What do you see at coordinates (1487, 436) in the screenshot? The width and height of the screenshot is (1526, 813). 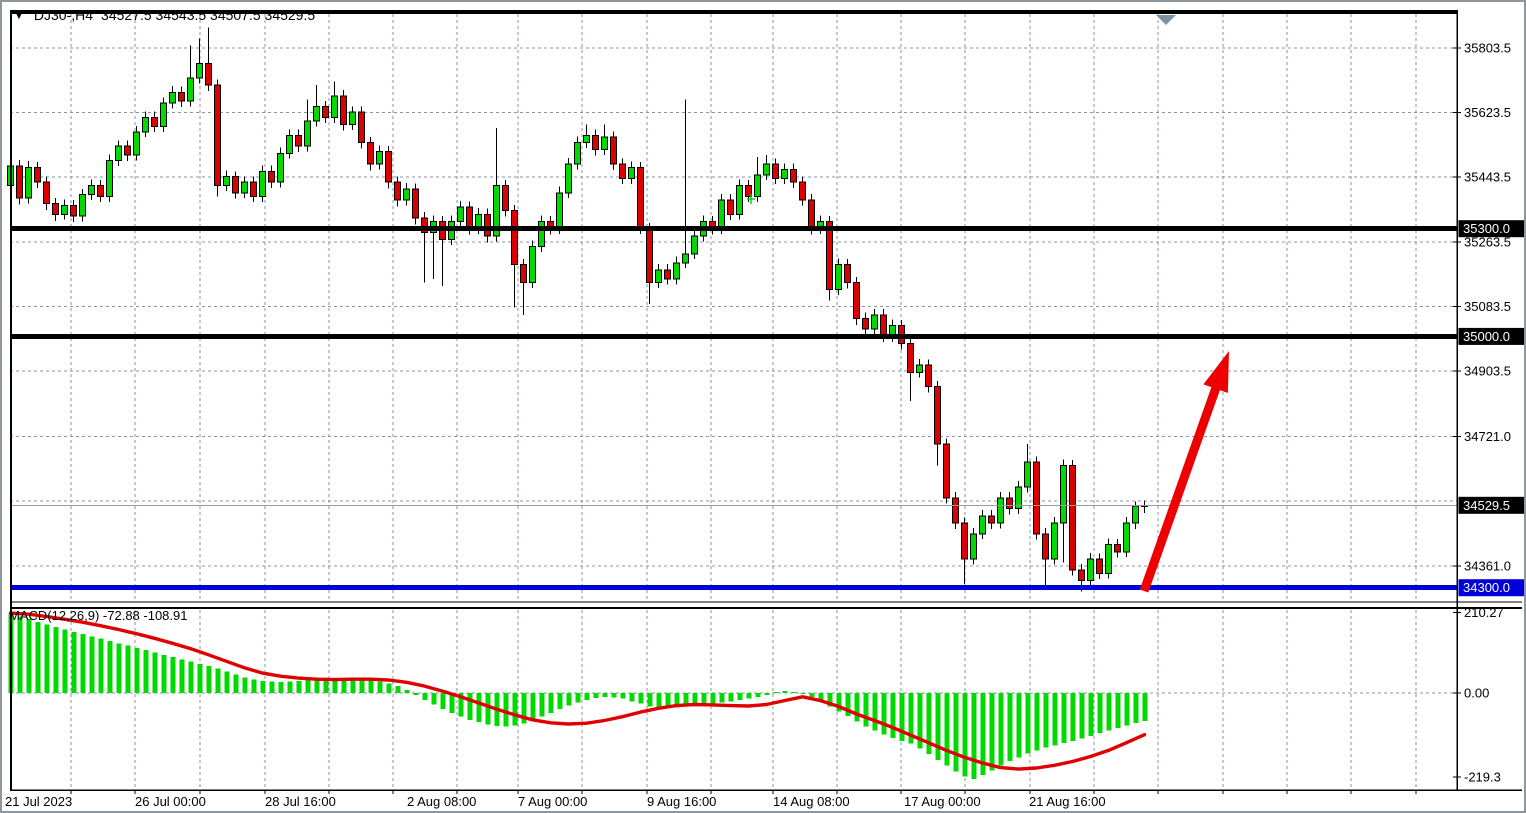 I see `price-tick-label: 34721.0` at bounding box center [1487, 436].